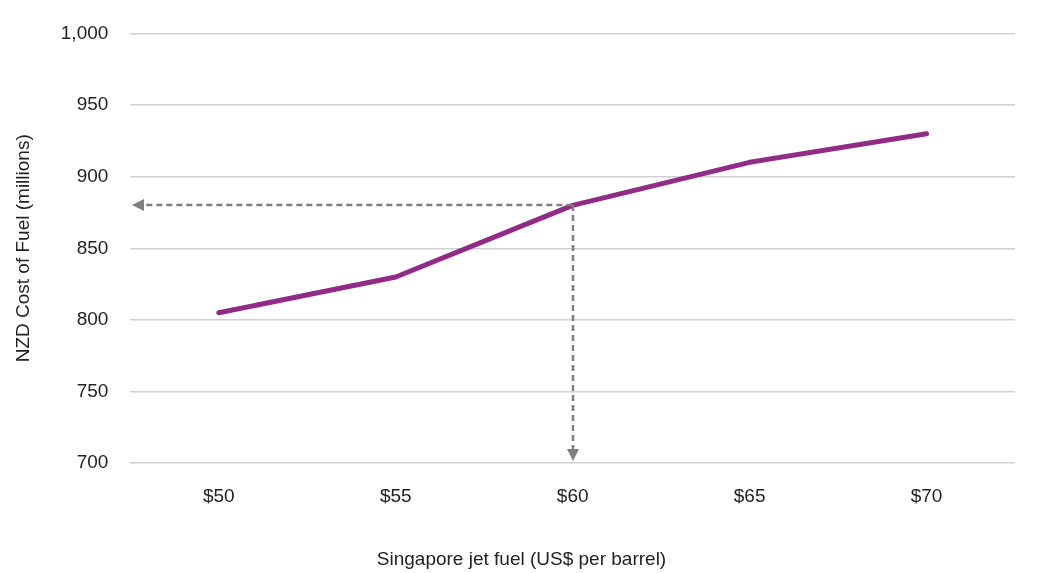 This screenshot has width=1043, height=573. Describe the element at coordinates (572, 495) in the screenshot. I see `x-tick-label: $60` at that location.